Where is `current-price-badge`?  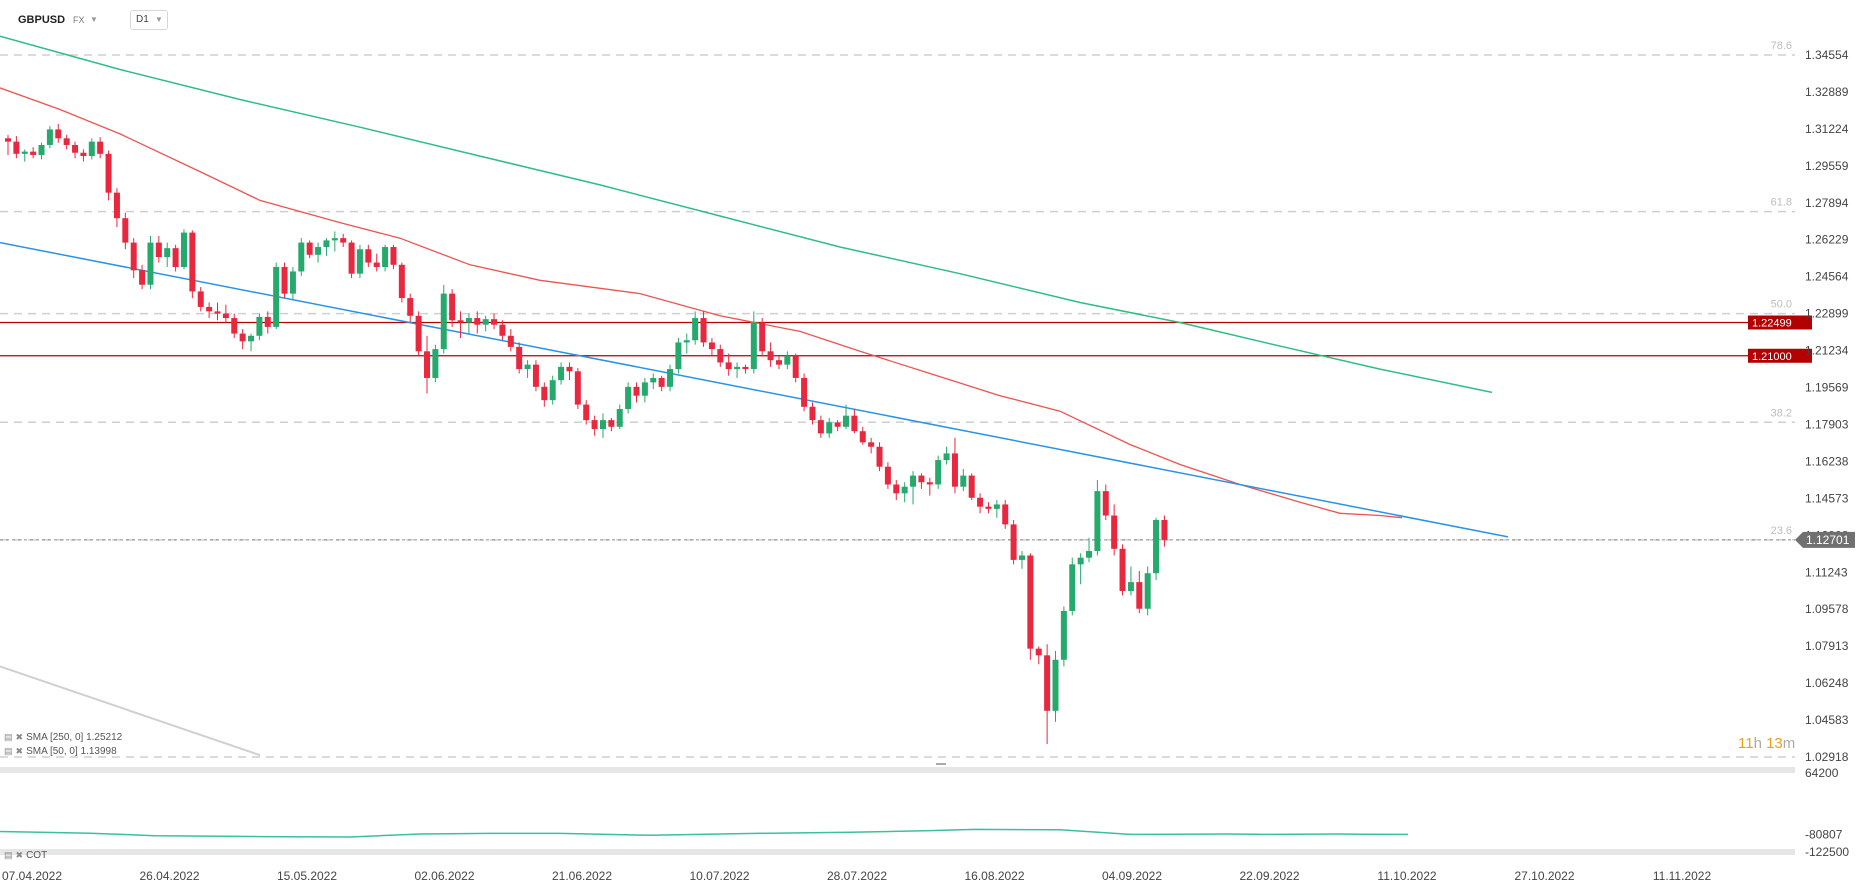 current-price-badge is located at coordinates (1825, 539).